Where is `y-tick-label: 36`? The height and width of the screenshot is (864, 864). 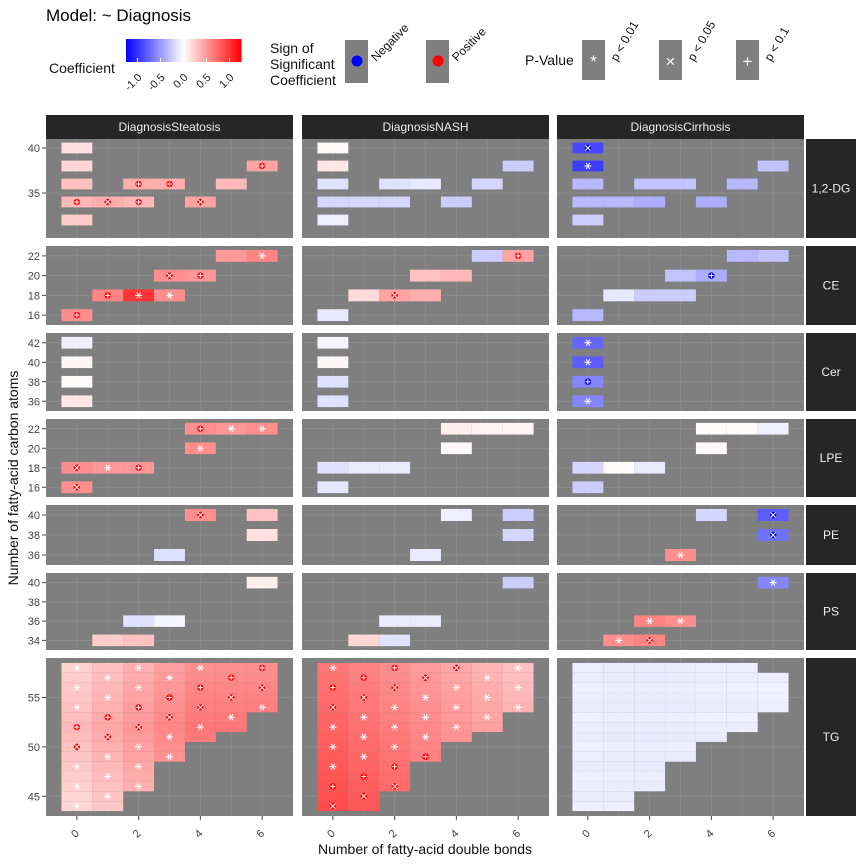
y-tick-label: 36 is located at coordinates (34, 622).